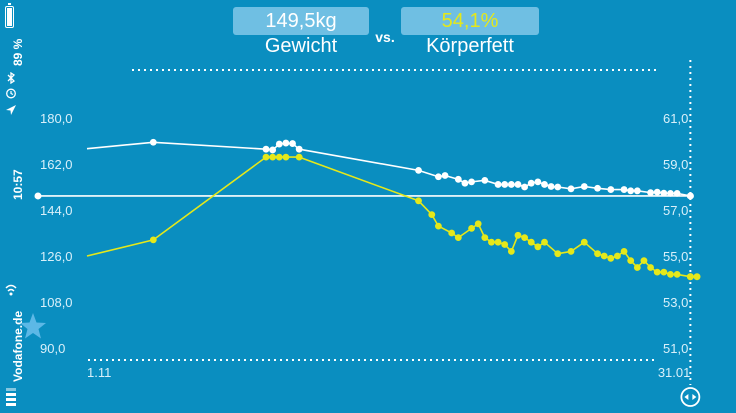  Describe the element at coordinates (56, 302) in the screenshot. I see `y-left-tick-label: 108,0` at that location.